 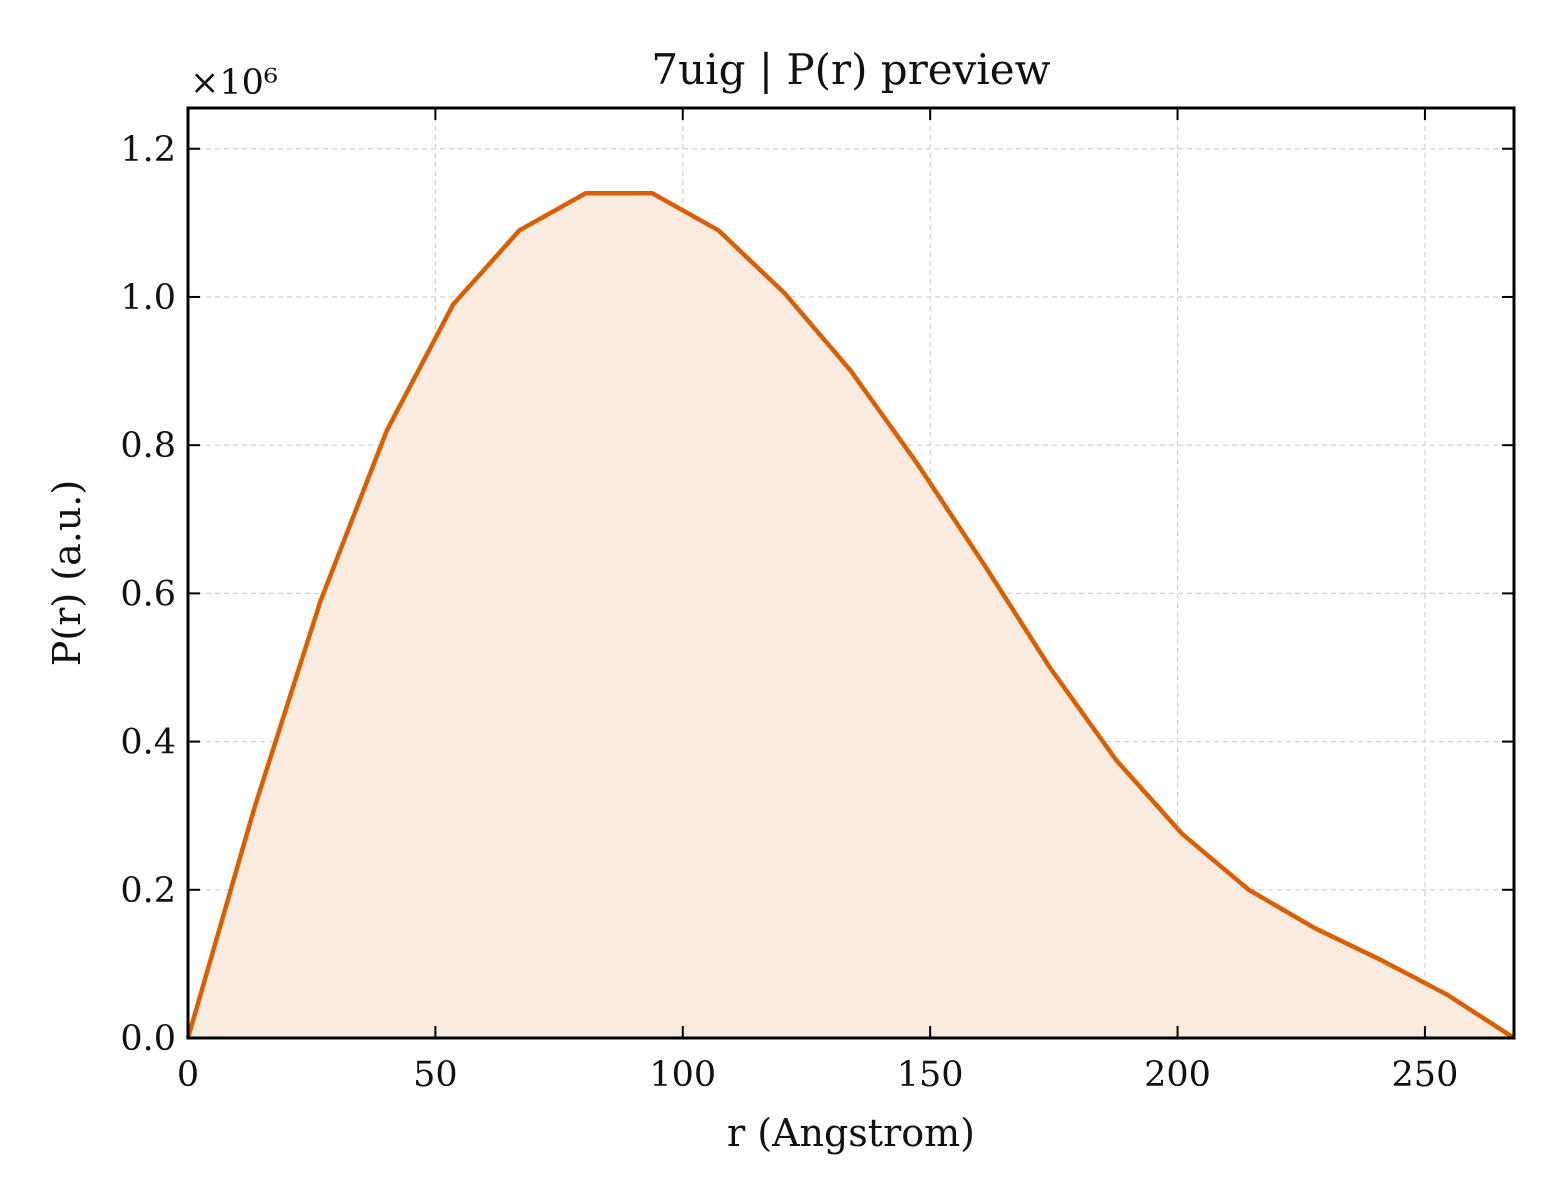 I want to click on y-tick-label: 0.4, so click(x=148, y=743).